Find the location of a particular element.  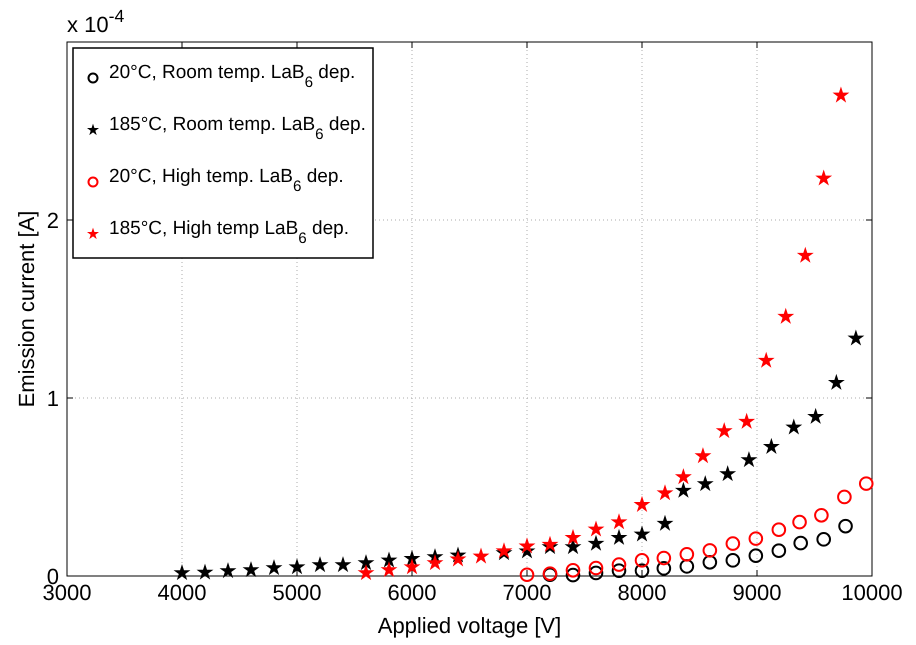

y-tick-label: 2 is located at coordinates (52, 220).